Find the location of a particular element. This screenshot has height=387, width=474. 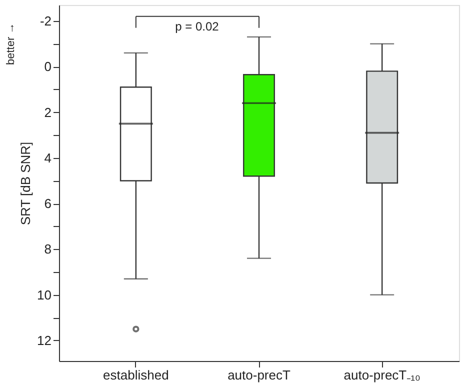

y-tick-label: 8 is located at coordinates (48, 249).